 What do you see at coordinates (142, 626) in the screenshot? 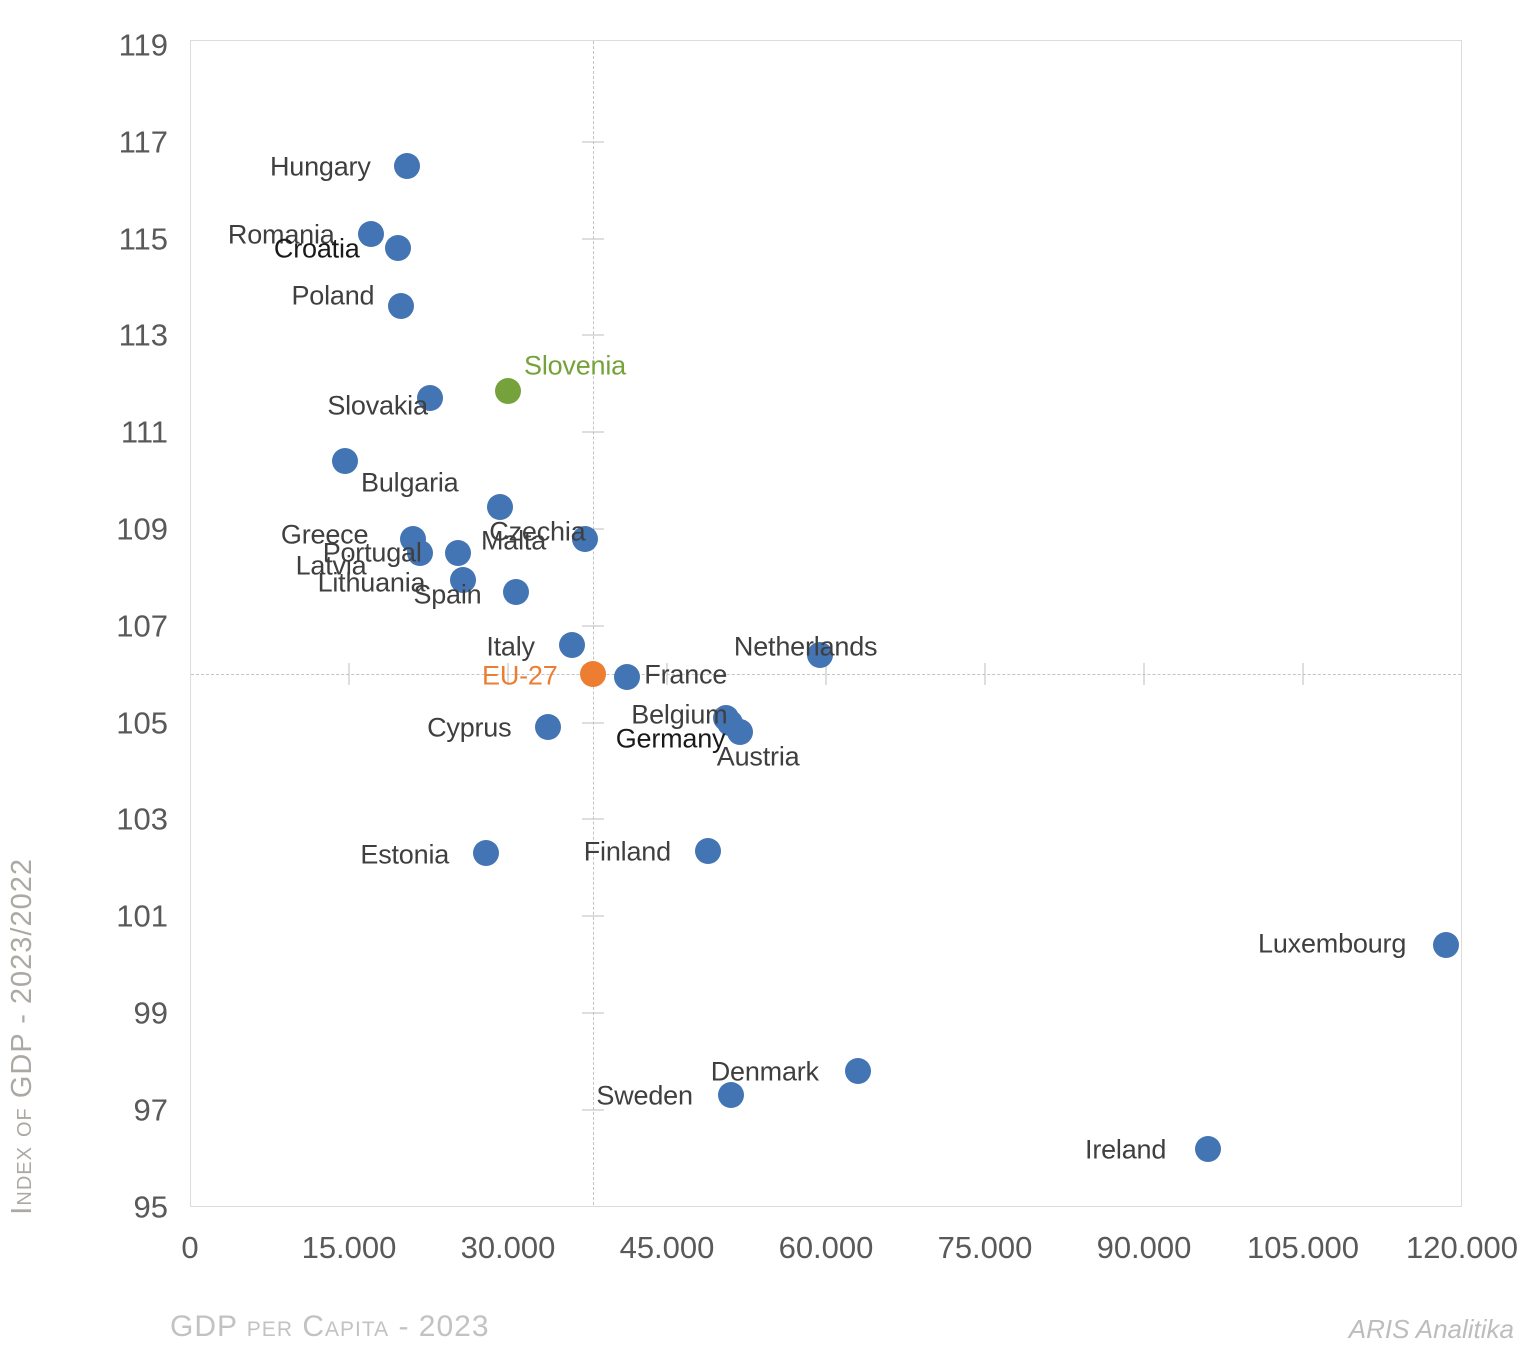
I see `y-tick-label: 107` at bounding box center [142, 626].